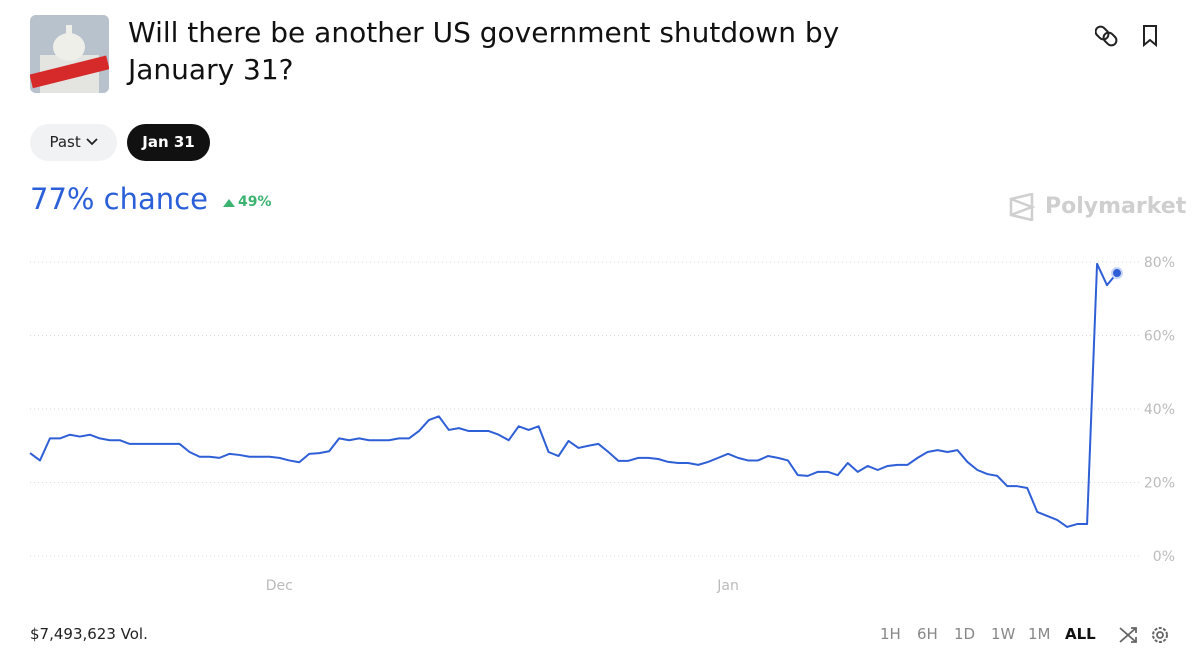 The height and width of the screenshot is (660, 1197). I want to click on range-button: ALL, so click(1080, 634).